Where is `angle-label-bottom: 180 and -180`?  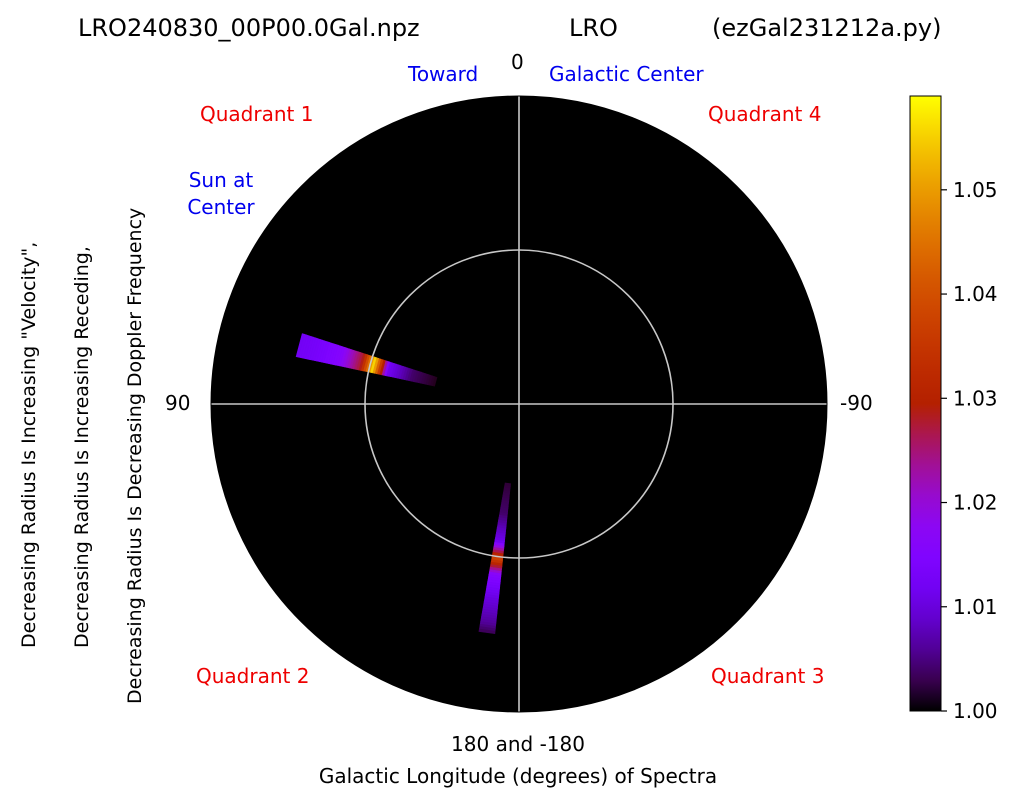 angle-label-bottom: 180 and -180 is located at coordinates (518, 744).